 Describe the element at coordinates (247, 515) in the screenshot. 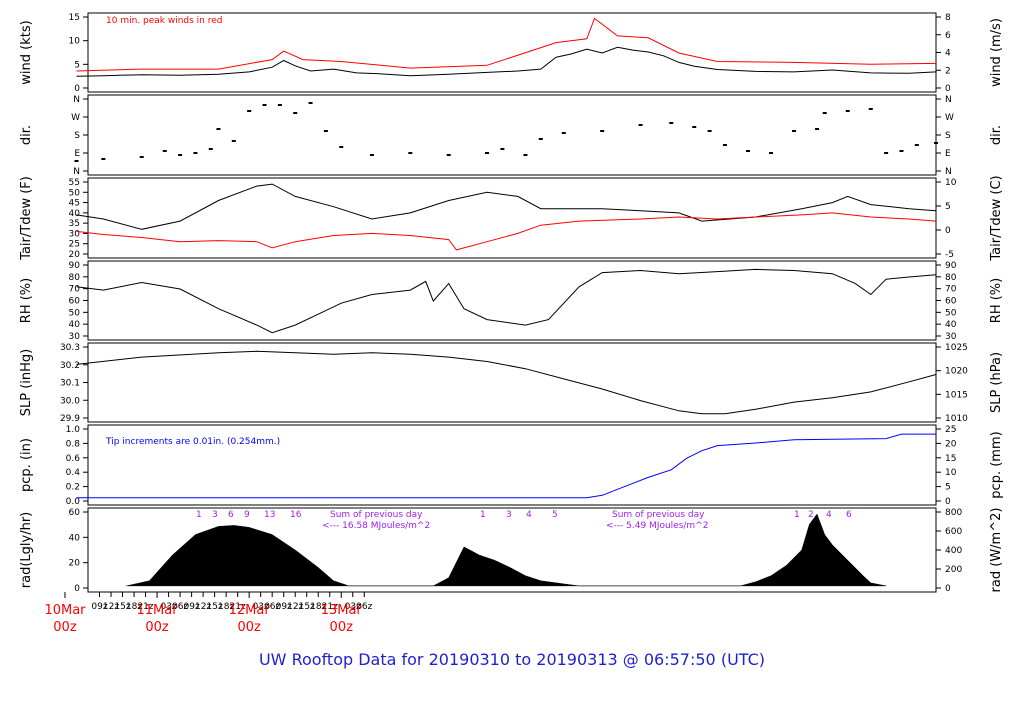

I see `sunlight-hour-mark: 9` at that location.